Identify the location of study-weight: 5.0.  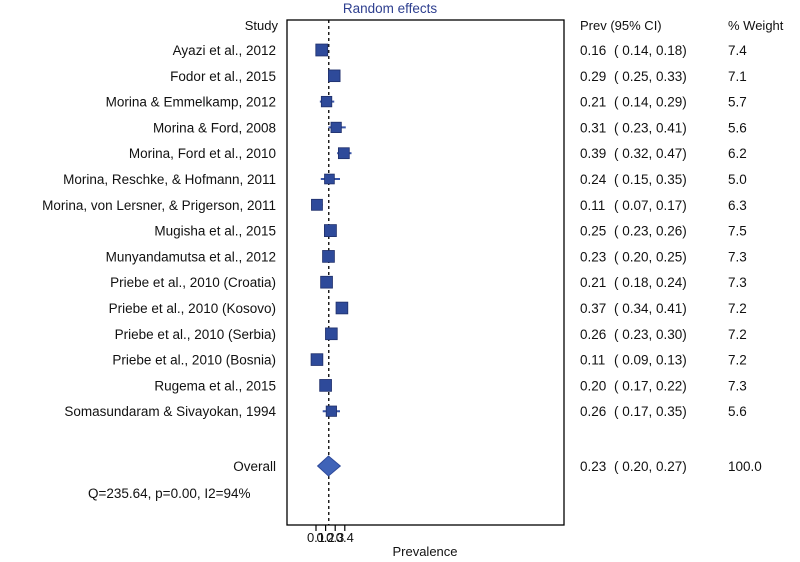
(737, 179).